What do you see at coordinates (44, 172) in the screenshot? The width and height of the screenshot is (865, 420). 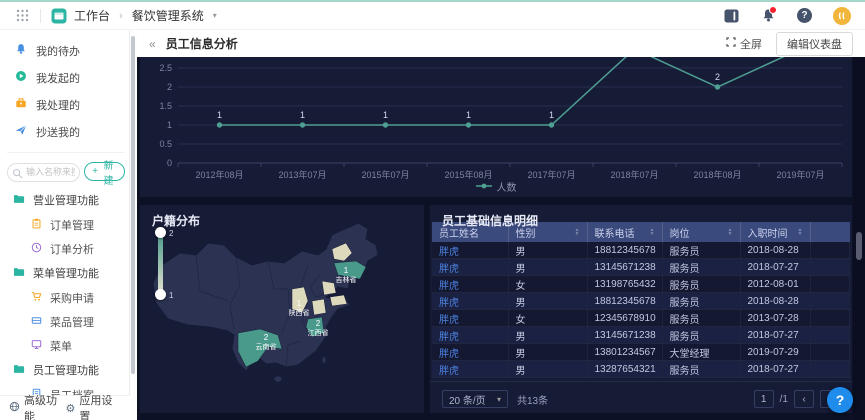 I see `search-input` at bounding box center [44, 172].